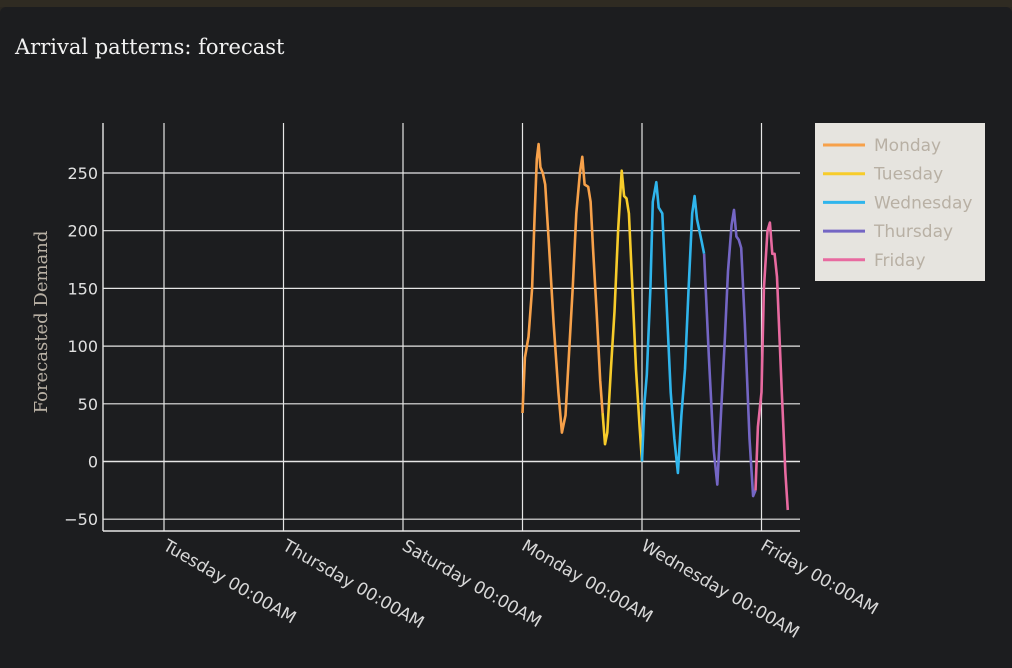 This screenshot has height=668, width=1012. What do you see at coordinates (82, 346) in the screenshot?
I see `y-tick-label: 100` at bounding box center [82, 346].